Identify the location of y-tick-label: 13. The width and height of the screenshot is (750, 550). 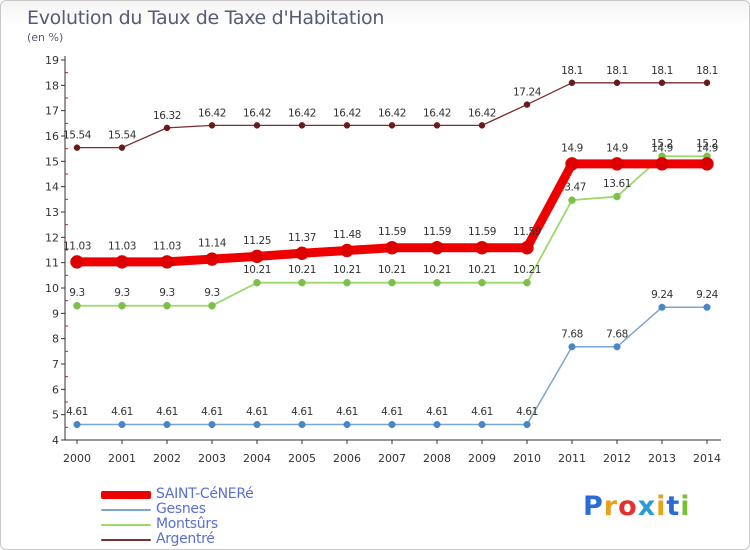
(52, 212).